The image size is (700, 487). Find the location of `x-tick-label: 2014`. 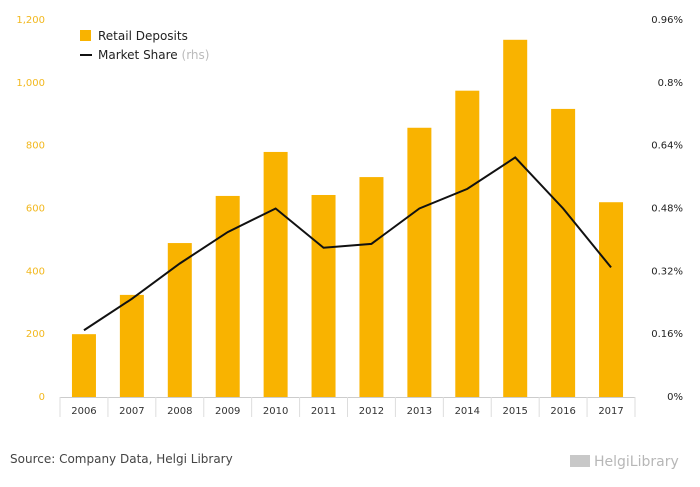

x-tick-label: 2014 is located at coordinates (467, 411).